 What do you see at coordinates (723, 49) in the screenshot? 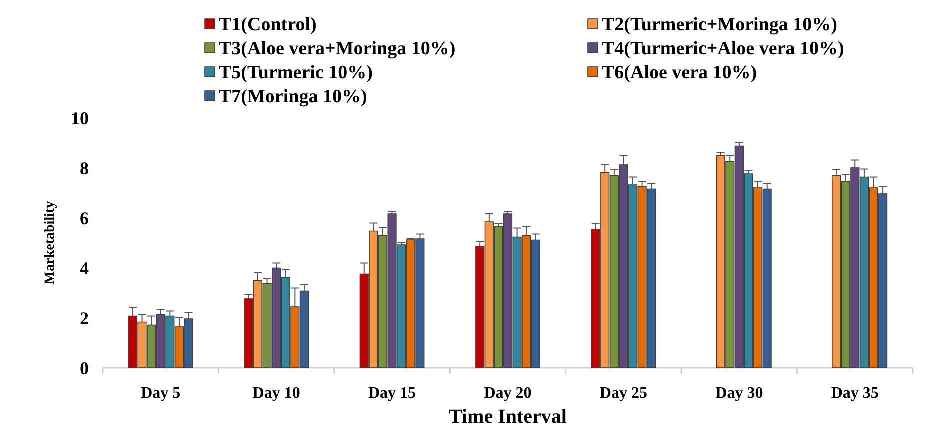
I see `legend-label: T4(Turmeric+Aloe vera 10%)` at bounding box center [723, 49].